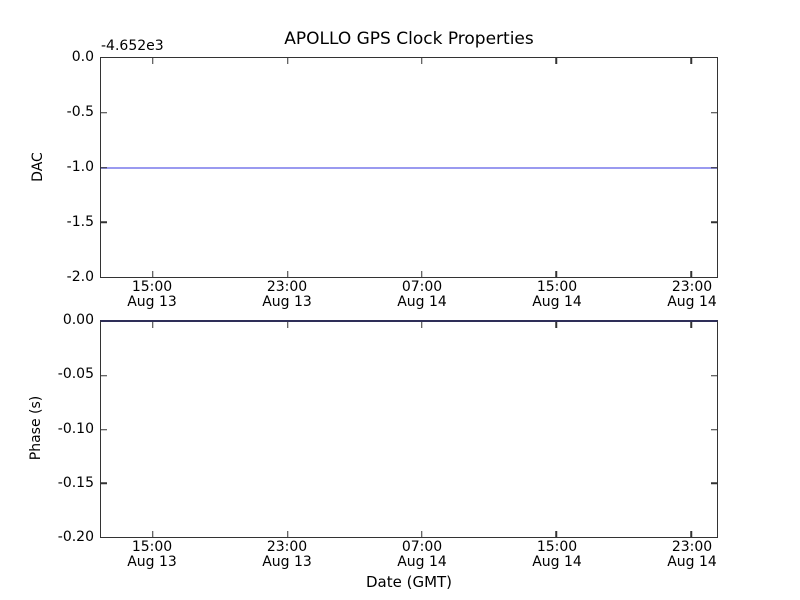 The width and height of the screenshot is (800, 600). Describe the element at coordinates (75, 374) in the screenshot. I see `y-tick-label: -0.05` at that location.